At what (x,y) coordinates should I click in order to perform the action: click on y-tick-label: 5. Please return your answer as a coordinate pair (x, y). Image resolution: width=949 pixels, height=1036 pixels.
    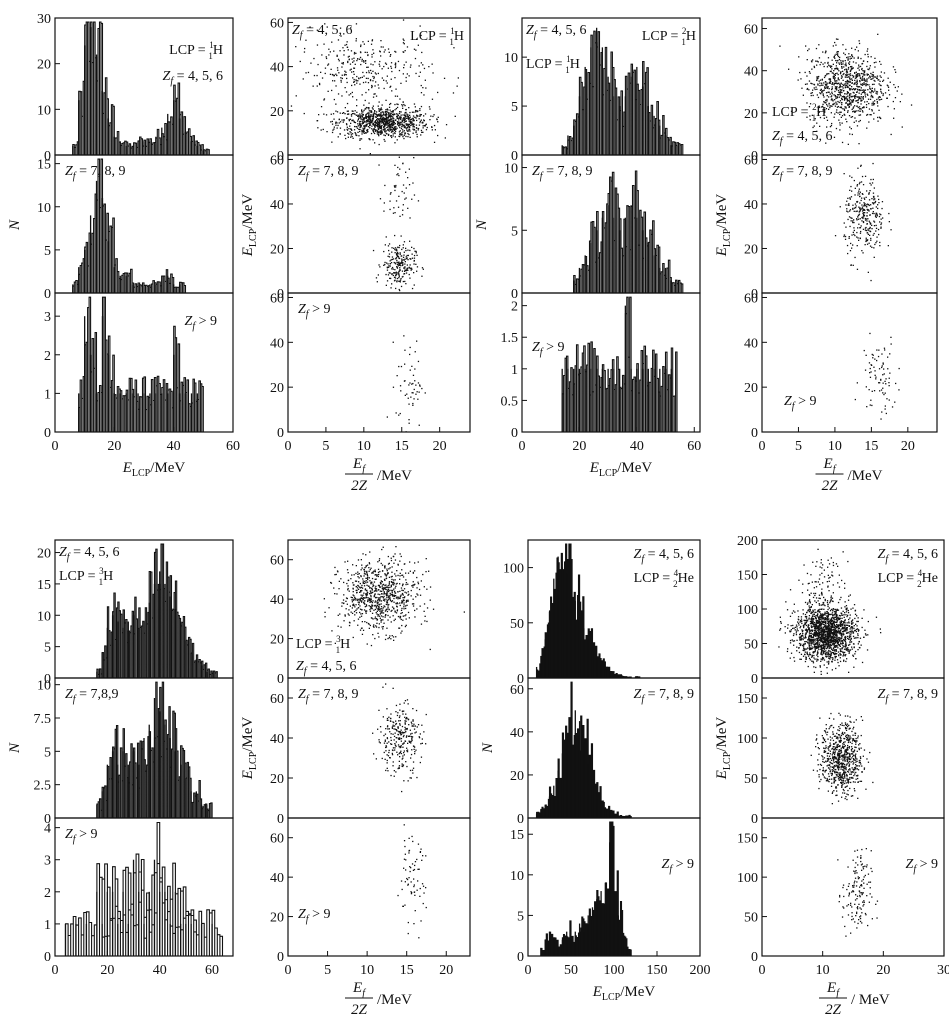
    Looking at the image, I should click on (514, 107).